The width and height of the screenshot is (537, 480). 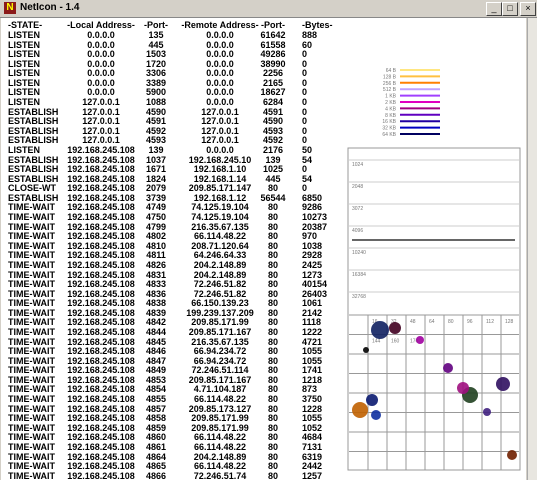 I want to click on column-header: -Local Address-, so click(x=101, y=25).